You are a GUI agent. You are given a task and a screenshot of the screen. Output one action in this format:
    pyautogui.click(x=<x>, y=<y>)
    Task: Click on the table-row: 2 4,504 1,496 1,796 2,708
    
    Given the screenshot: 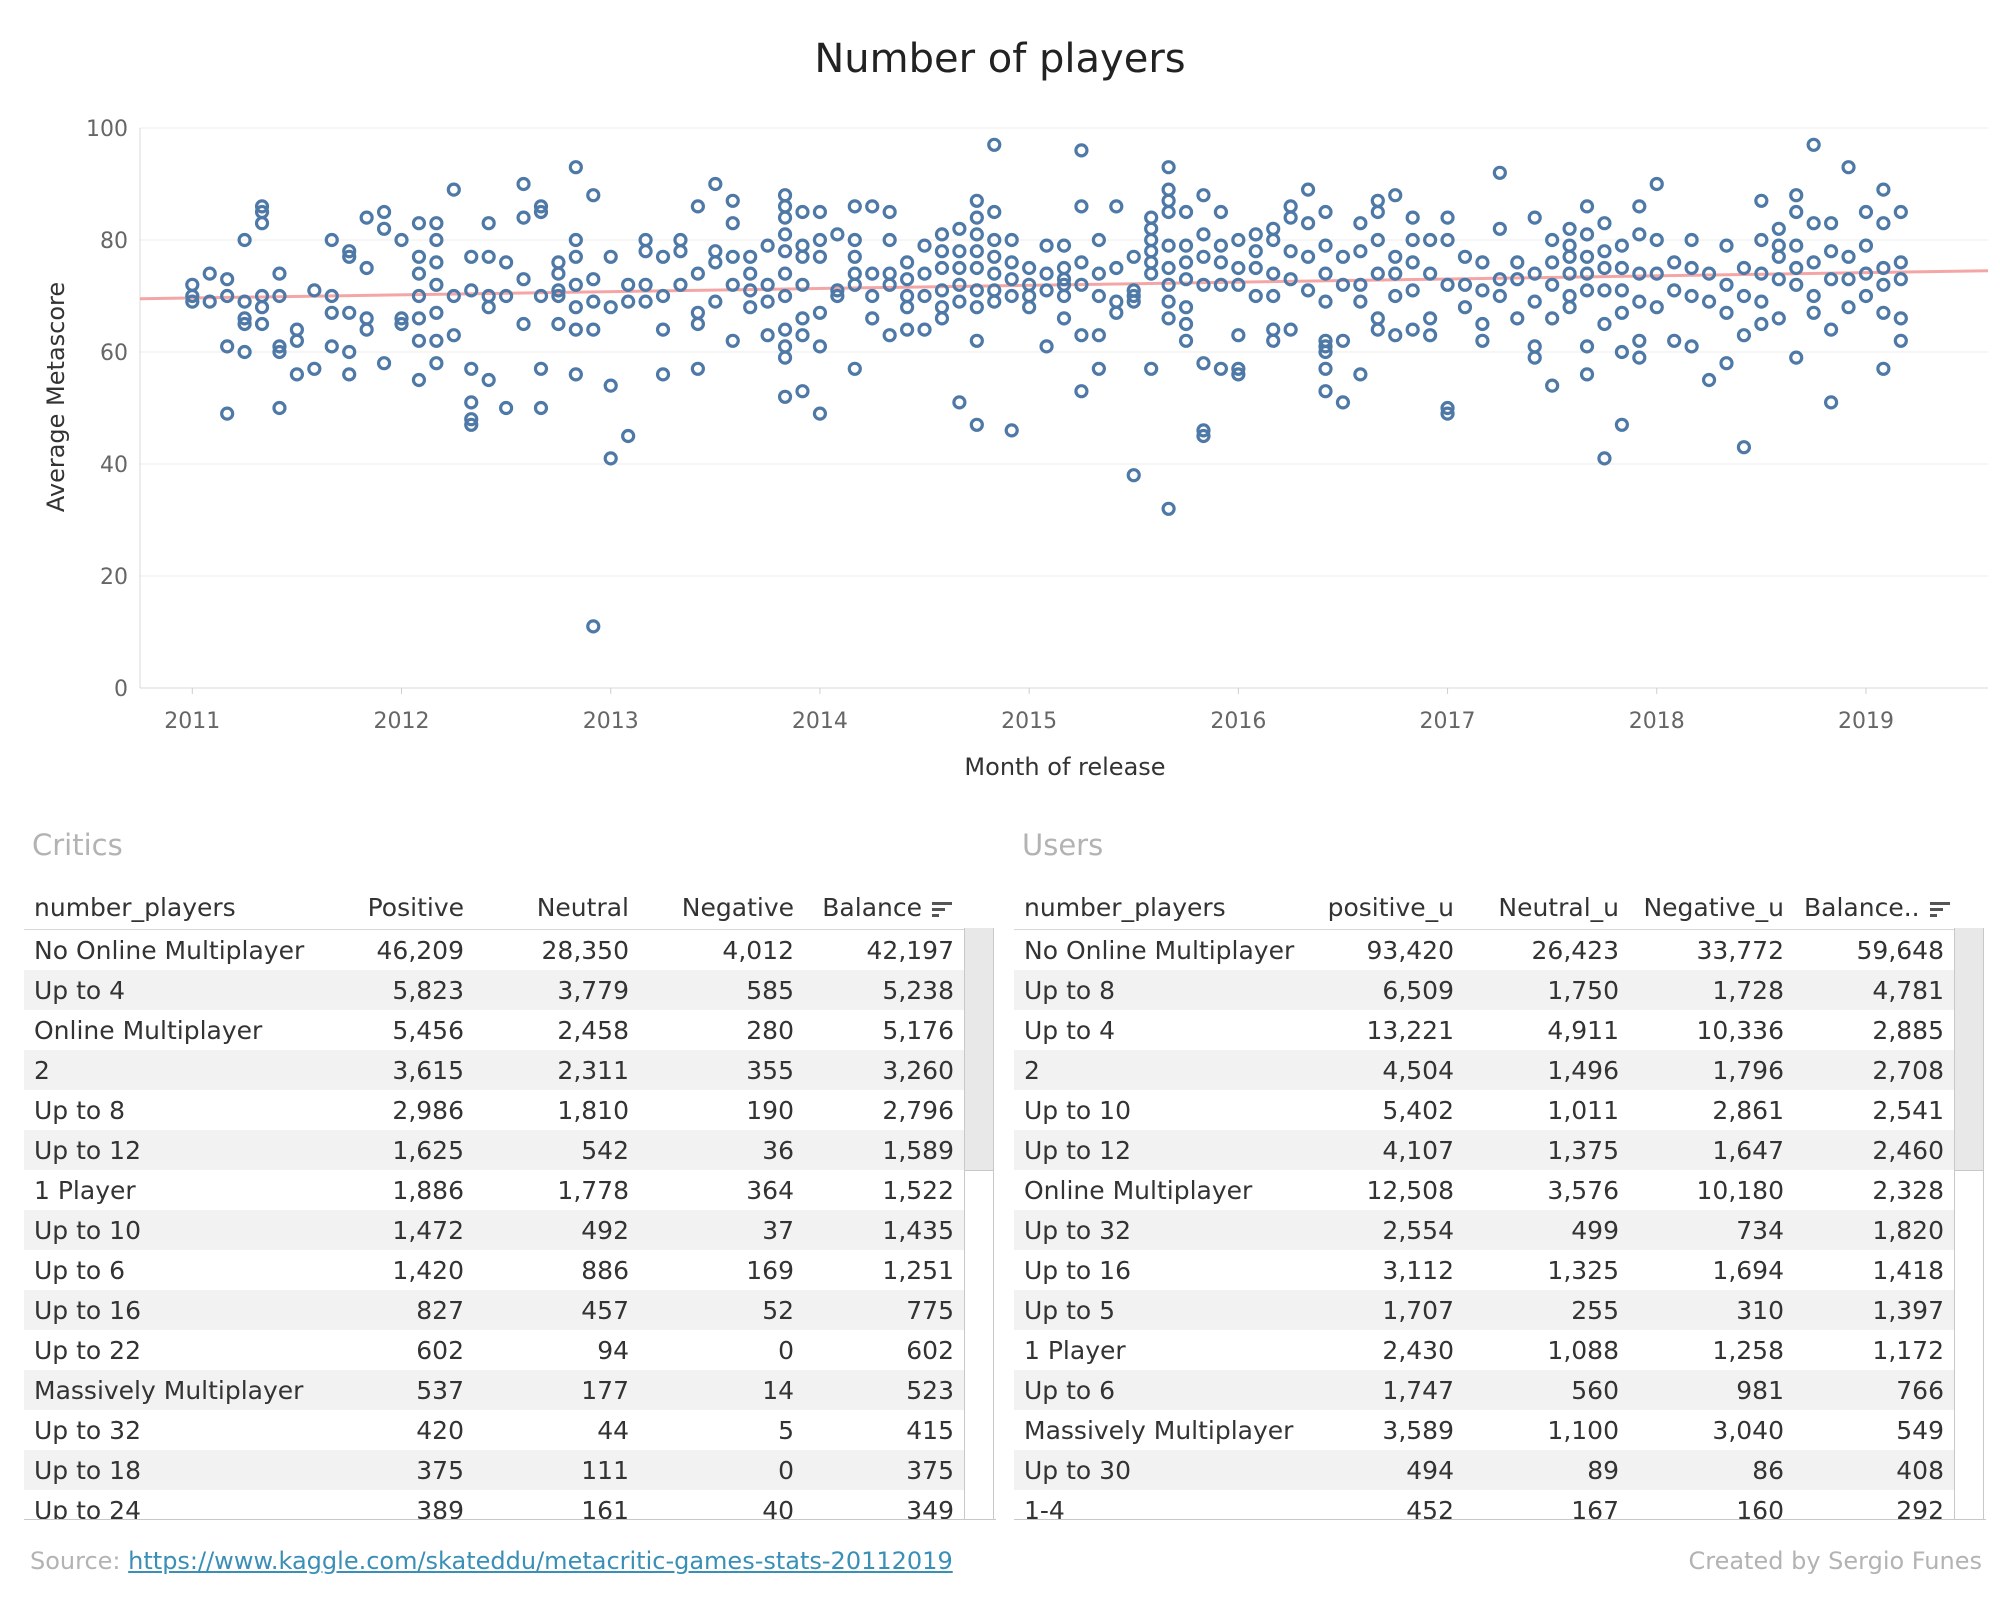 What is the action you would take?
    pyautogui.click(x=1484, y=1070)
    